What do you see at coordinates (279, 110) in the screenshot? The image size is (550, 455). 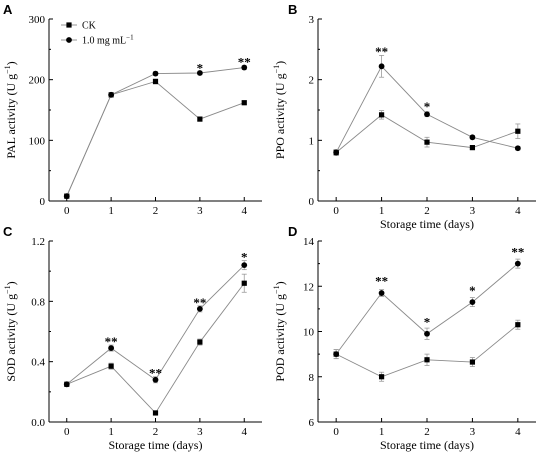 I see `y-axis-label: PPO activity (U g−1)` at bounding box center [279, 110].